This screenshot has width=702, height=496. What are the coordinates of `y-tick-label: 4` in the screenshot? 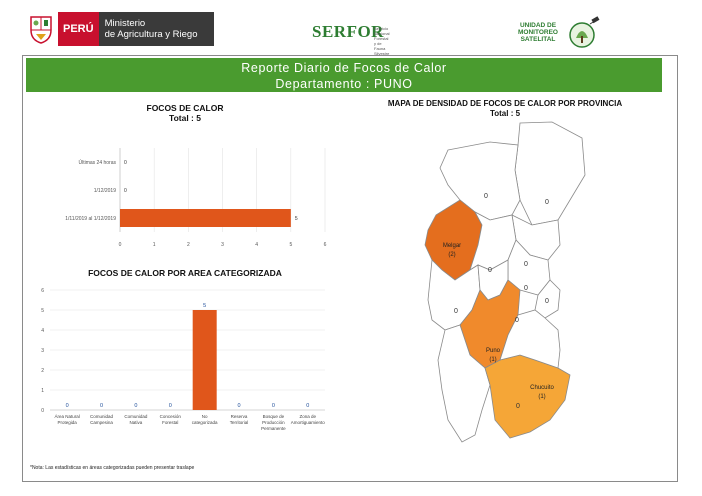 It's located at (42, 331).